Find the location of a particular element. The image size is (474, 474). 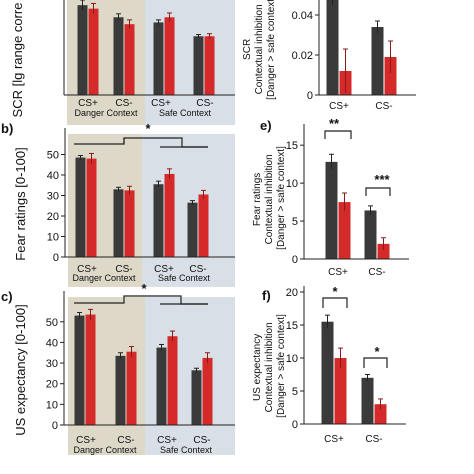

y-tick-label: 40 is located at coordinates (52, 343).